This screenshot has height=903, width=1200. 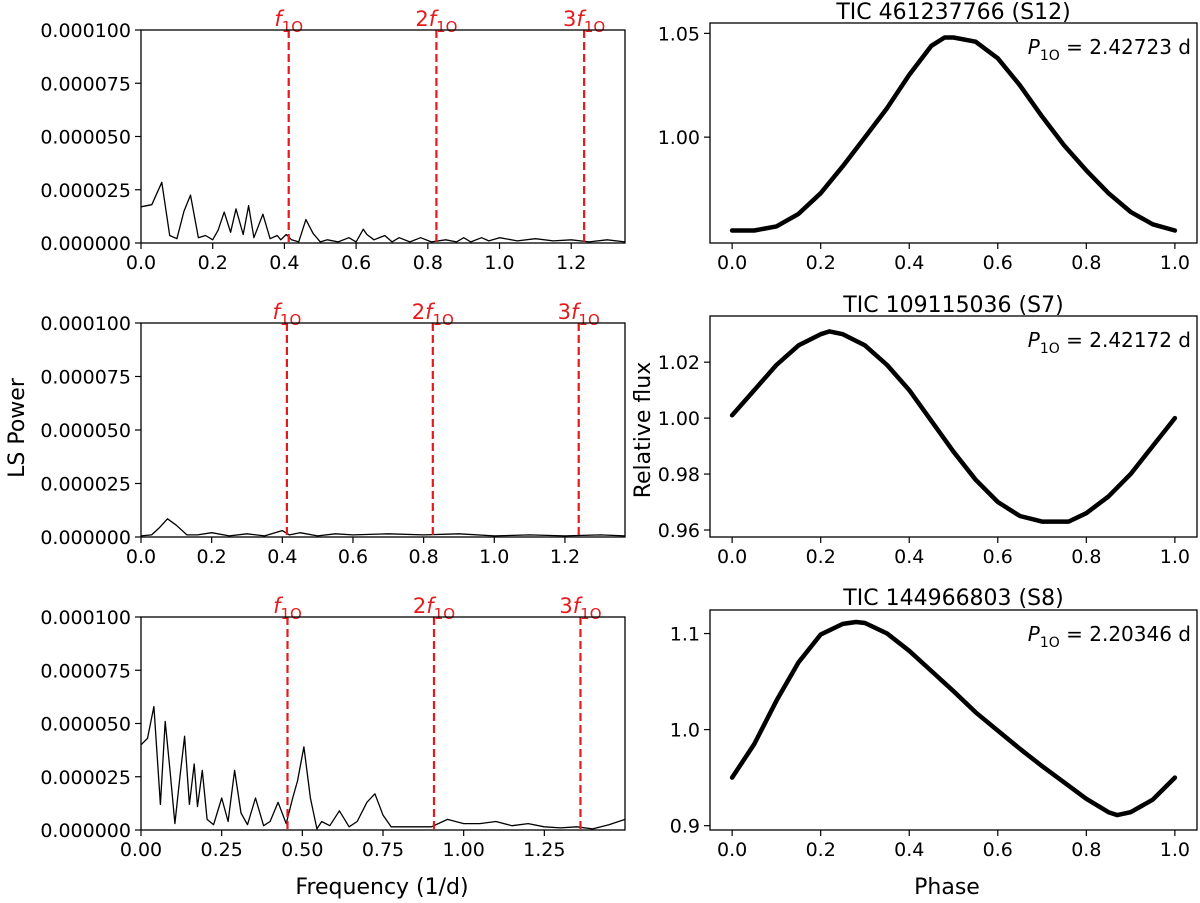 I want to click on period-annotation: P1O = 2.42723 d, so click(x=1109, y=49).